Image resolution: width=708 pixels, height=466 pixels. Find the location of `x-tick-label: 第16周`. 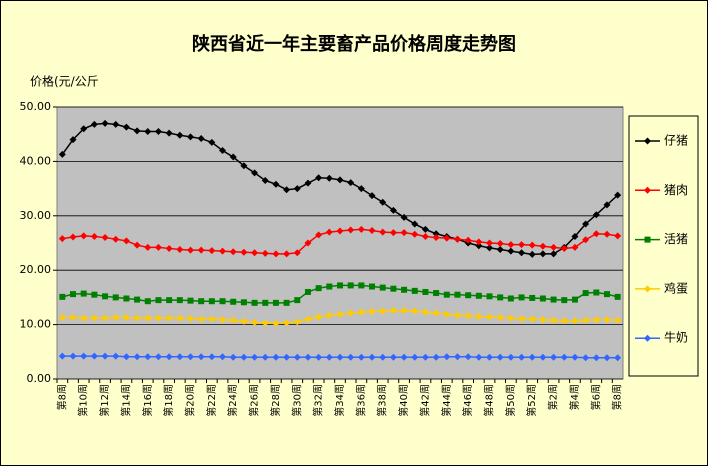

x-tick-label: 第16周 is located at coordinates (147, 400).